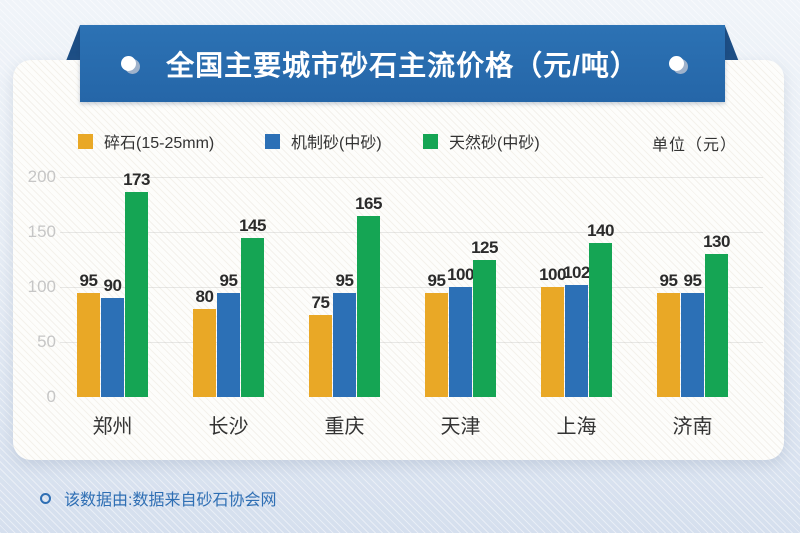 This screenshot has width=800, height=533. What do you see at coordinates (484, 247) in the screenshot?
I see `bar-value-label: 125` at bounding box center [484, 247].